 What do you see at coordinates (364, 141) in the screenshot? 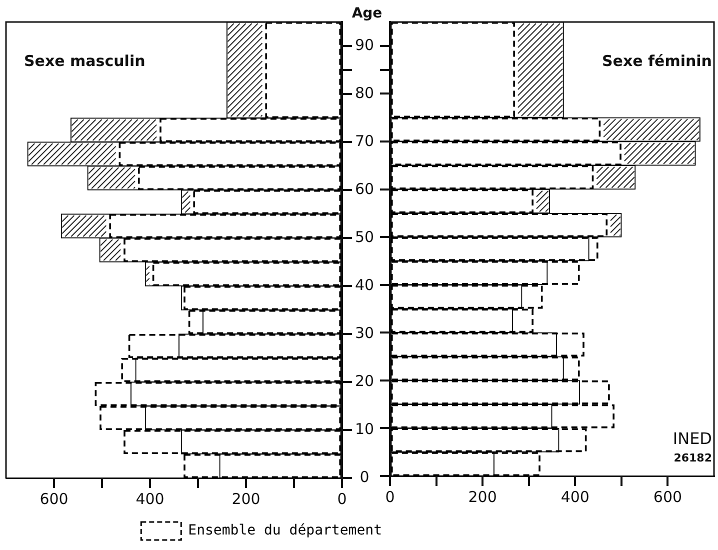
I see `y-tick-label: 70` at bounding box center [364, 141].